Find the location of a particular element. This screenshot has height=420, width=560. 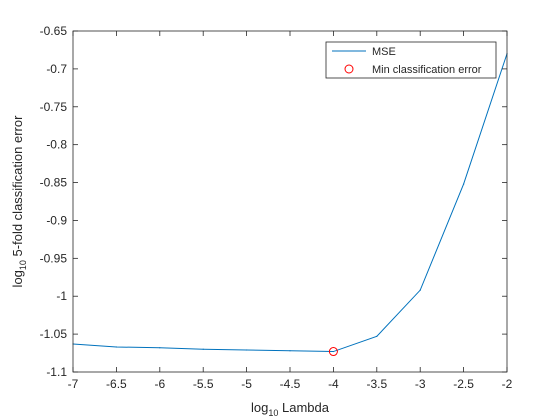

x-tick-label: -5 is located at coordinates (246, 384).